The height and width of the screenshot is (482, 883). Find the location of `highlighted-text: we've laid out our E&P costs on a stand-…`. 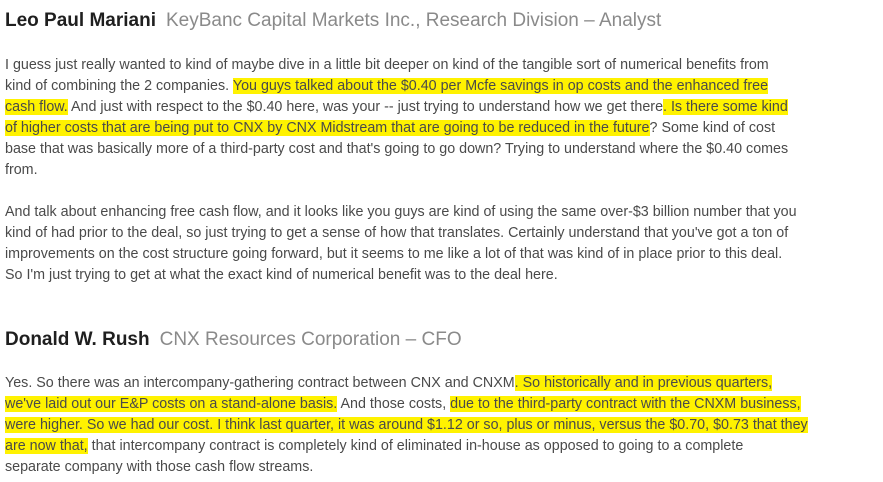

highlighted-text: we've laid out our E&P costs on a stand-… is located at coordinates (171, 404).